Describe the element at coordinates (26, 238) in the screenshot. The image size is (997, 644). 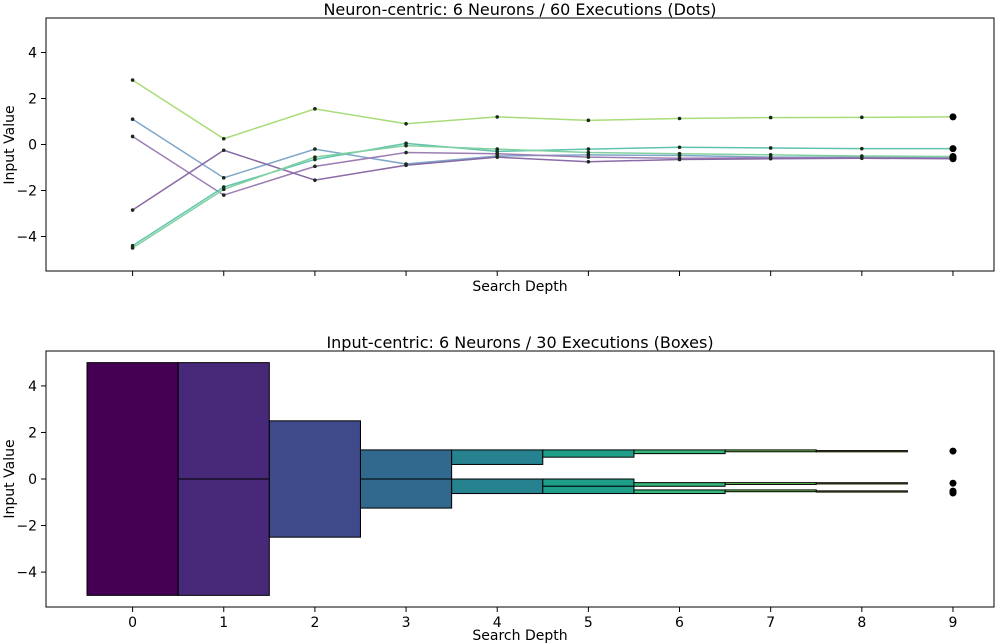
I see `top-y-tick-label: −4` at that location.